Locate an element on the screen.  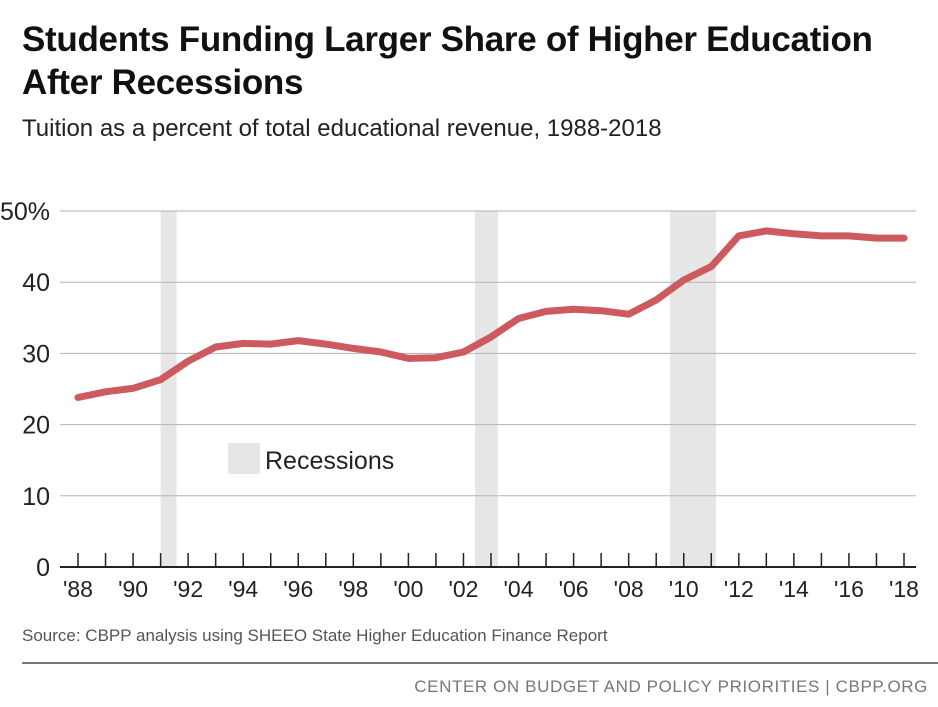
x-tick-label: '14 is located at coordinates (794, 589).